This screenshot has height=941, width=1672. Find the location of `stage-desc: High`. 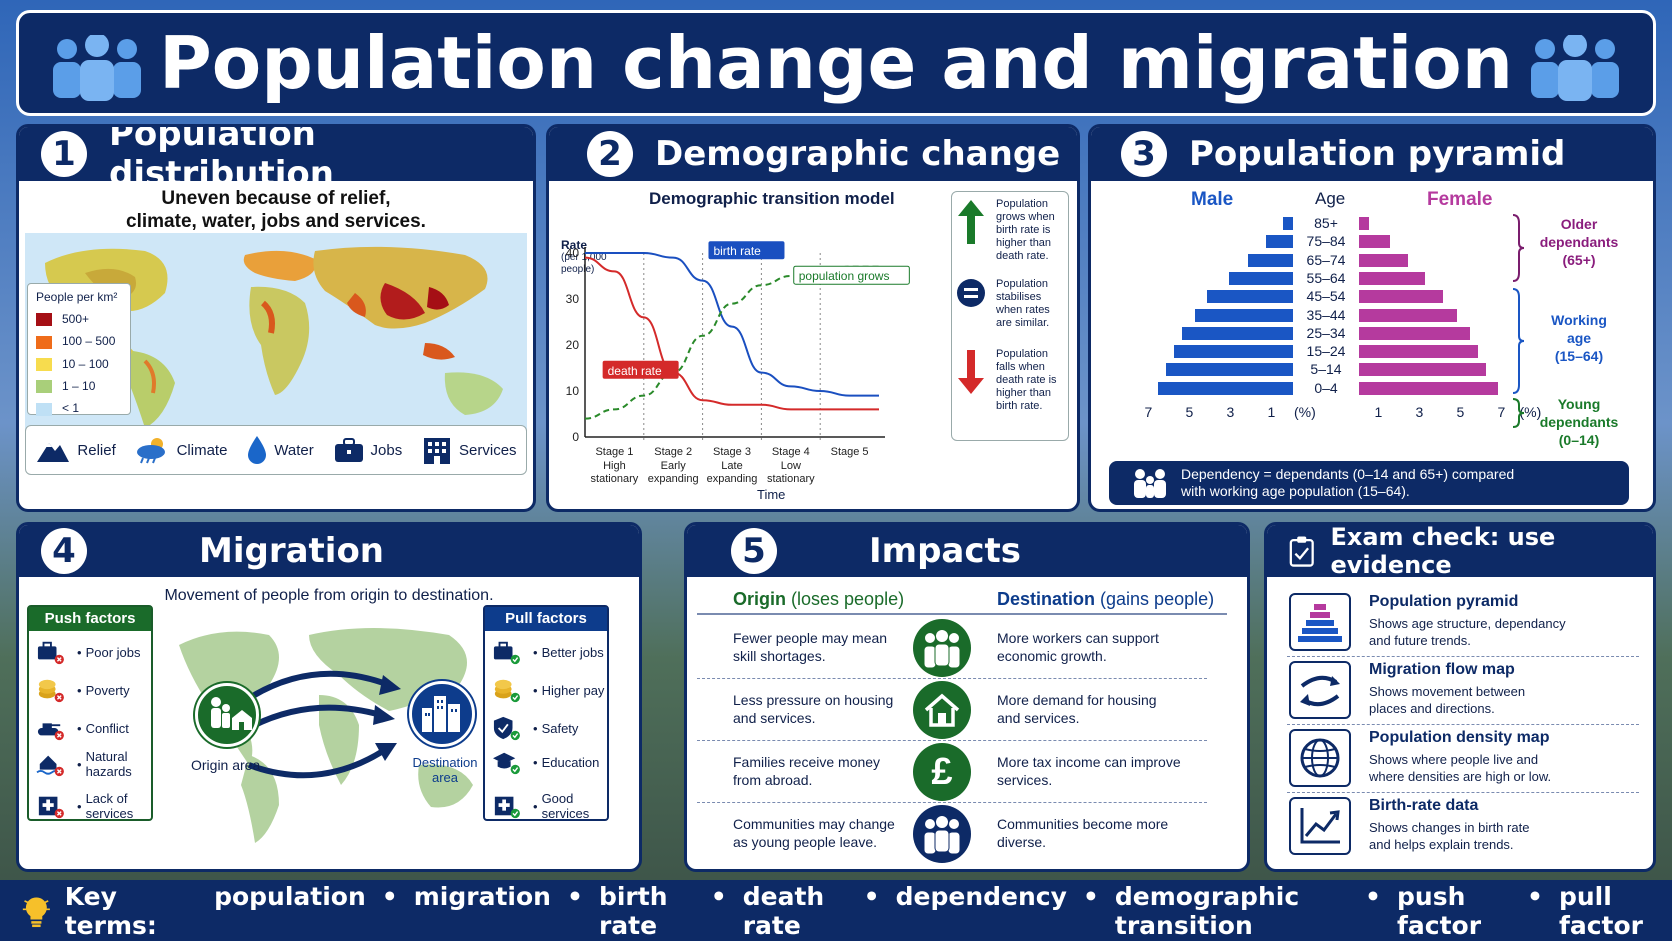

stage-desc: High is located at coordinates (614, 466).